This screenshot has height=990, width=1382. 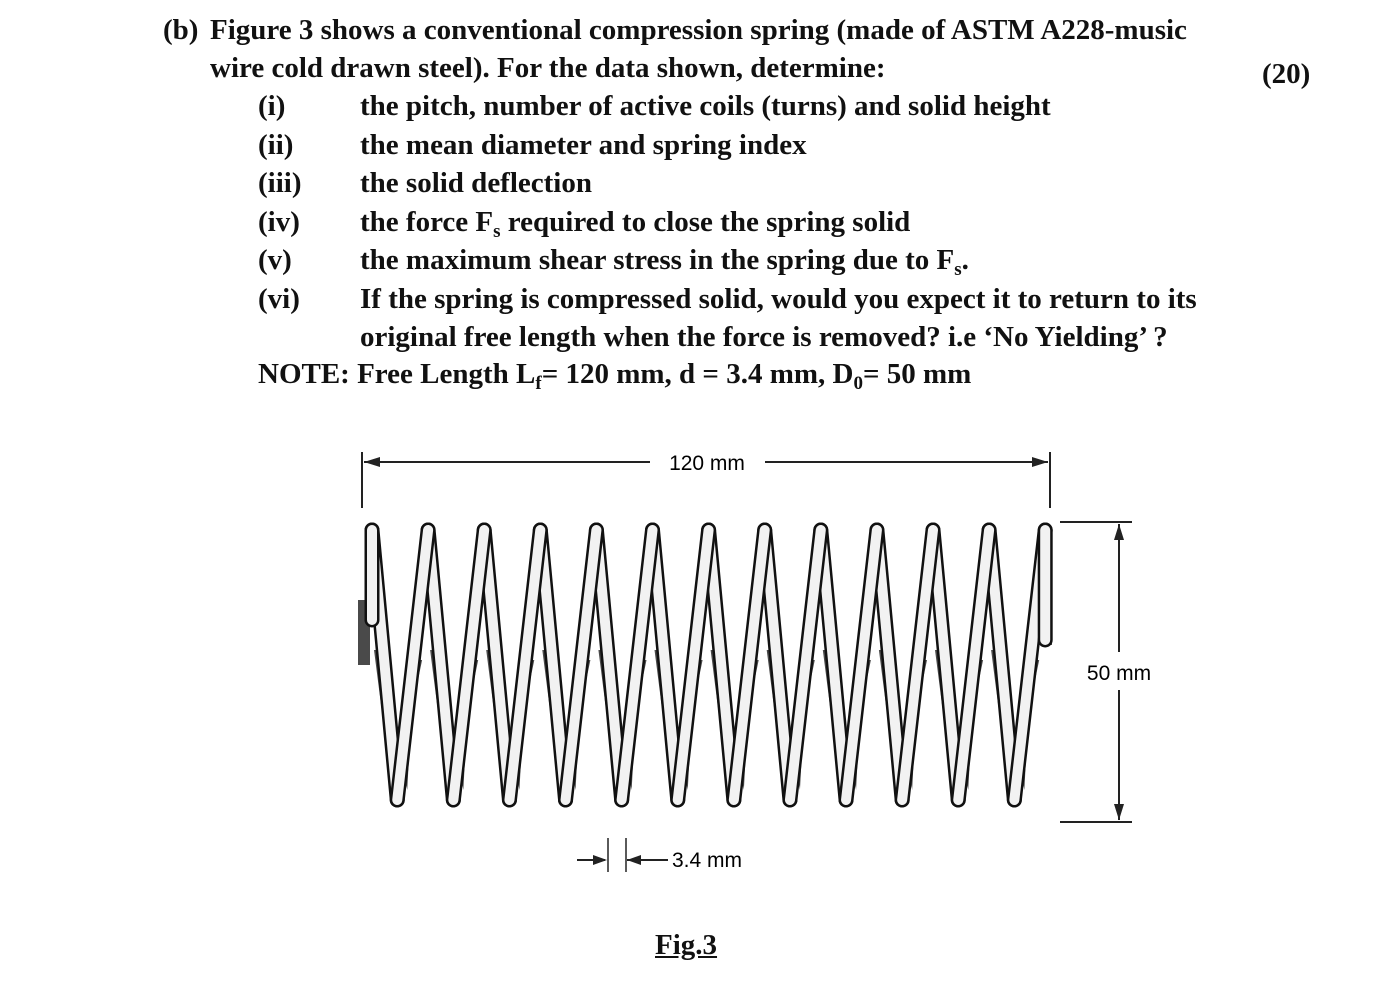 I want to click on item-label: (iv), so click(x=279, y=221).